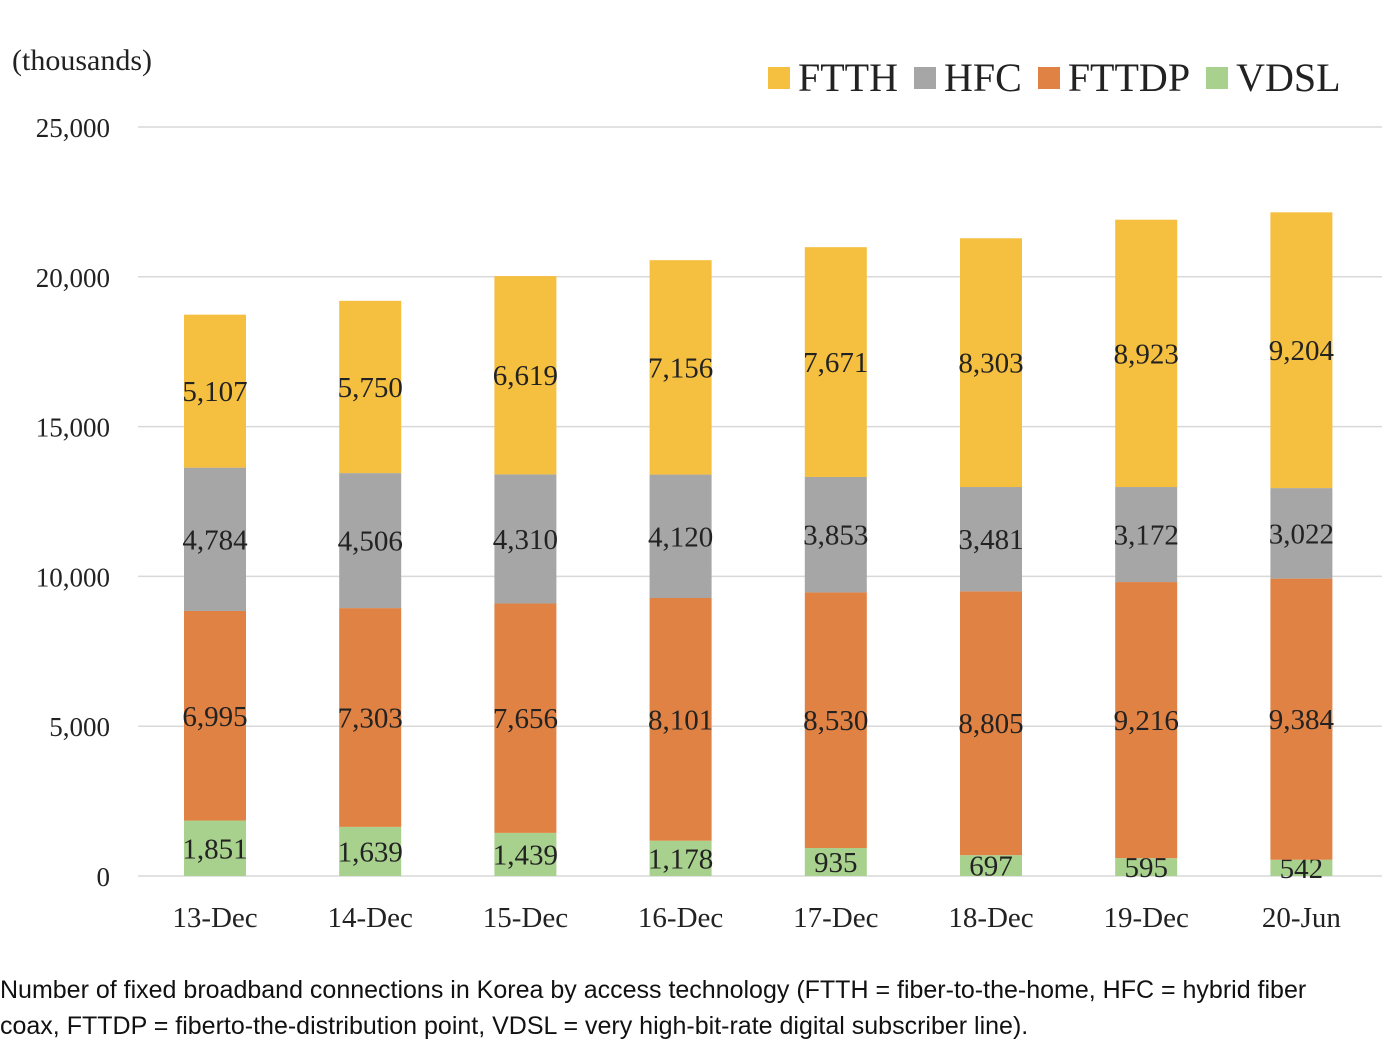 This screenshot has width=1382, height=1062. I want to click on x-tick-label: 14-Dec, so click(370, 918).